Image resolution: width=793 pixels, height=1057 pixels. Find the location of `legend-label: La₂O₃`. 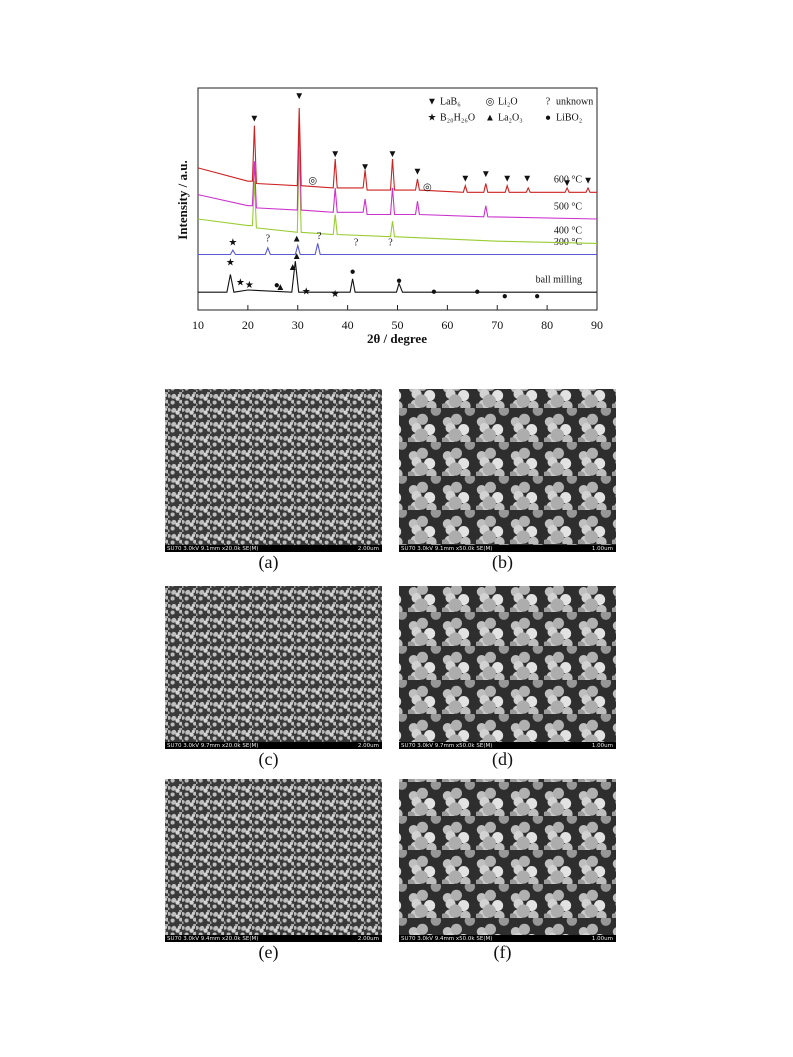

legend-label: La₂O₃ is located at coordinates (510, 117).